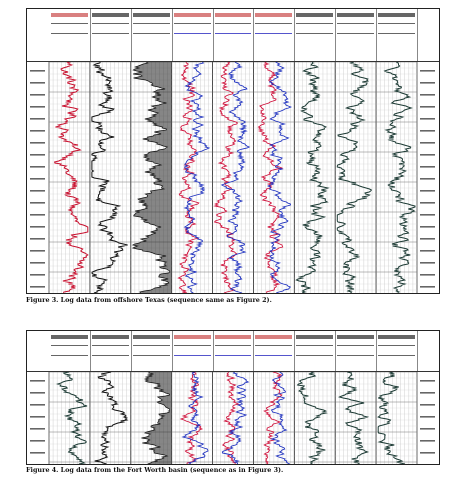 The height and width of the screenshot is (504, 450). What do you see at coordinates (427, 179) in the screenshot?
I see `depth-scale-right` at bounding box center [427, 179].